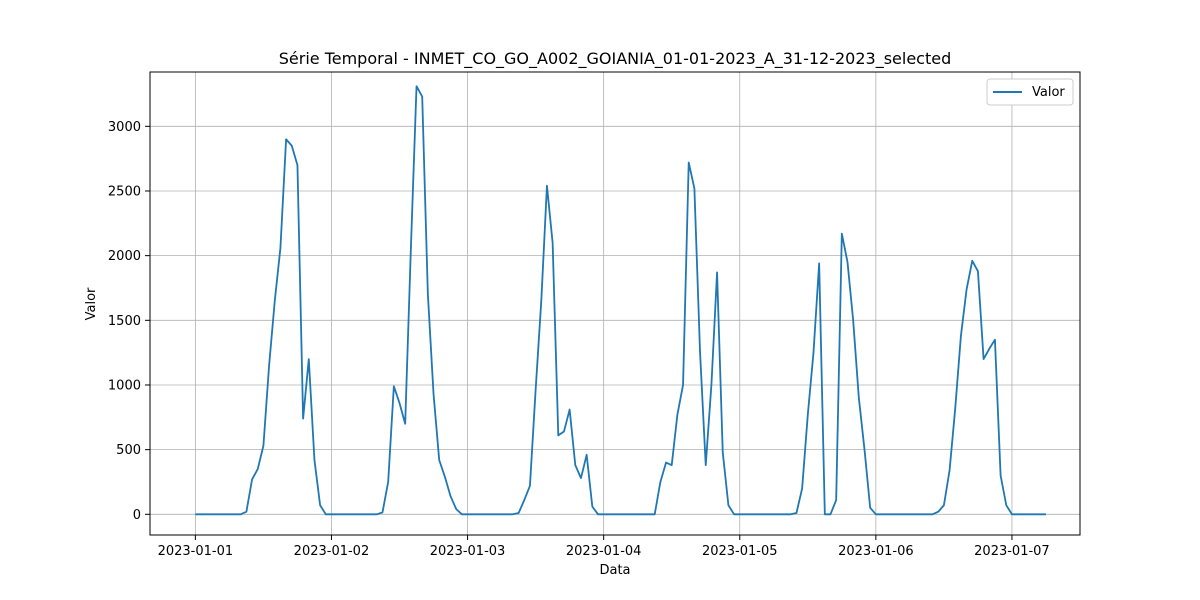 This screenshot has height=600, width=1200. I want to click on y-tick-label: 2500, so click(124, 191).